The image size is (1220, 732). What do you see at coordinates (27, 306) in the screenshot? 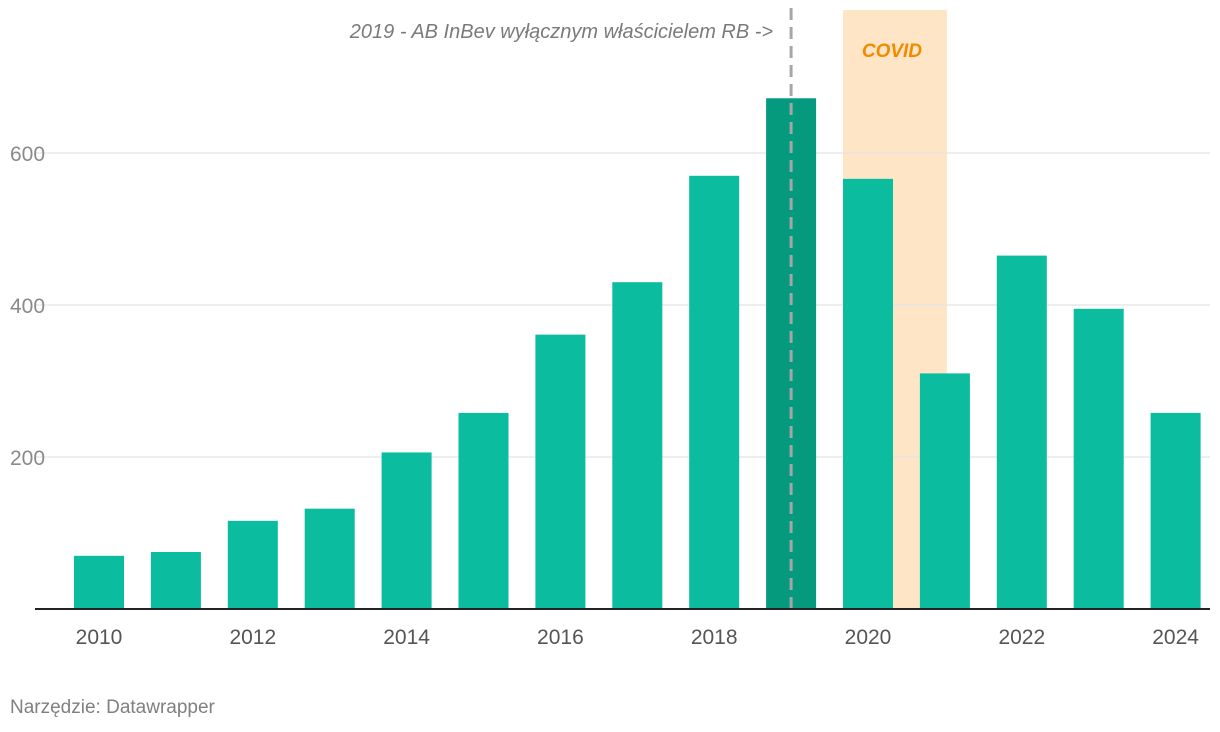
I see `y-tick-label-400: 400` at bounding box center [27, 306].